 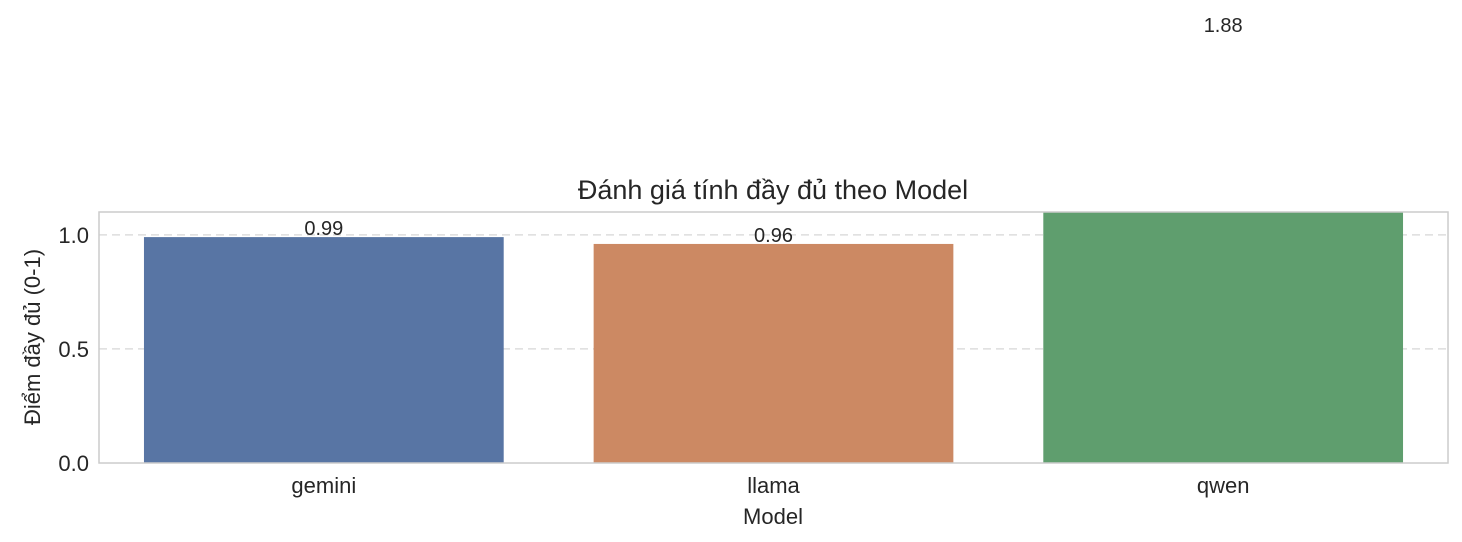 I want to click on x-tick-labels: gemini llama qwen, so click(x=770, y=485).